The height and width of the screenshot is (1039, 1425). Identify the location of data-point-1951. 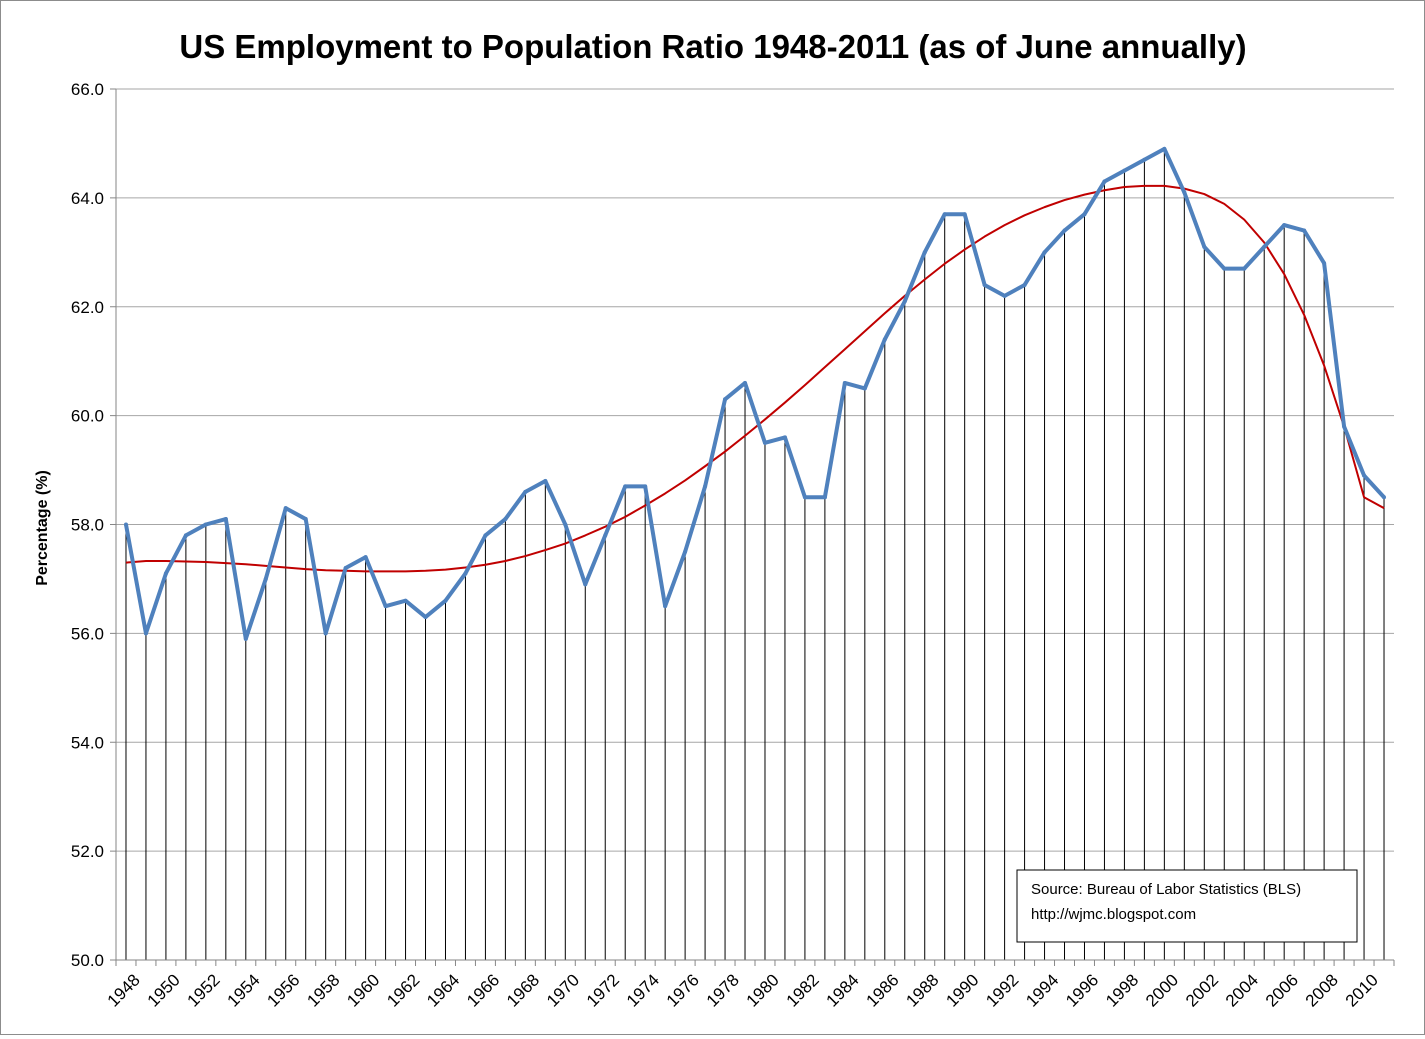
(185, 535).